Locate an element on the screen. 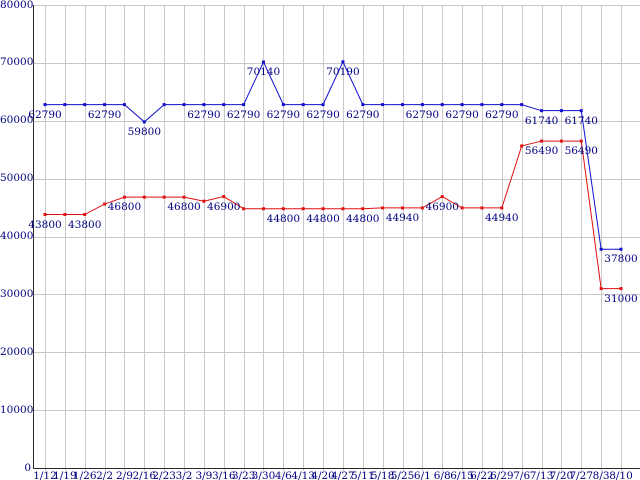 The width and height of the screenshot is (640, 480). x-tick-label: 3/30 is located at coordinates (263, 474).